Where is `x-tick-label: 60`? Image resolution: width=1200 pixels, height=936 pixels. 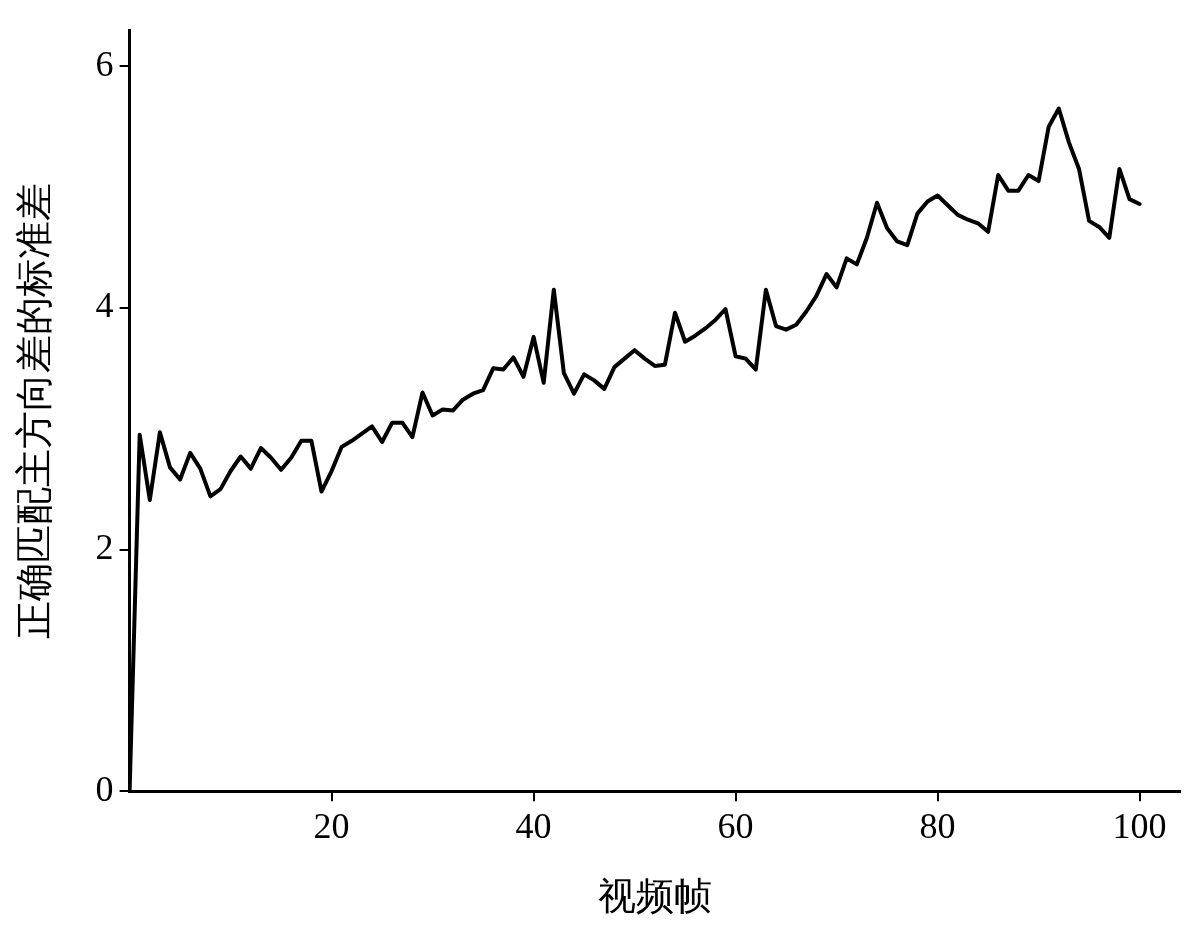
x-tick-label: 60 is located at coordinates (735, 826).